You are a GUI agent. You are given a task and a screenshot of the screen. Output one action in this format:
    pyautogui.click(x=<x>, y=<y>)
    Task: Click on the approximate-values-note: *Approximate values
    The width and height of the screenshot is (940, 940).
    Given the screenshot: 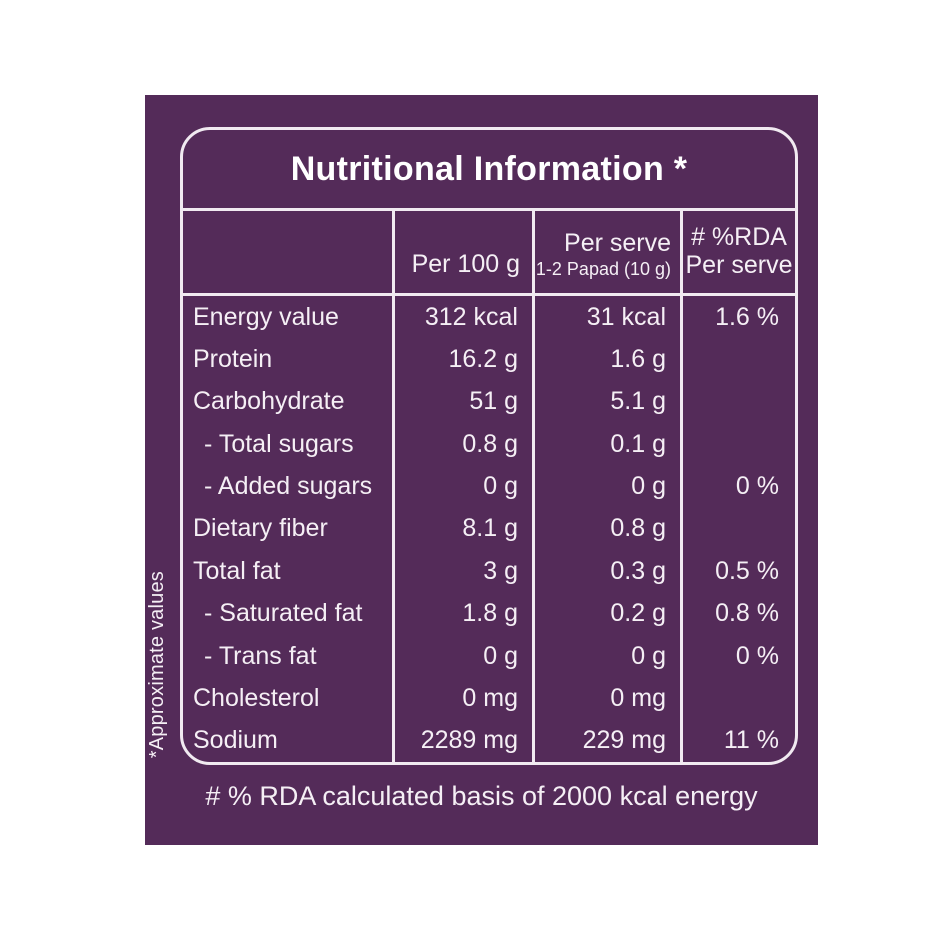 What is the action you would take?
    pyautogui.click(x=157, y=664)
    